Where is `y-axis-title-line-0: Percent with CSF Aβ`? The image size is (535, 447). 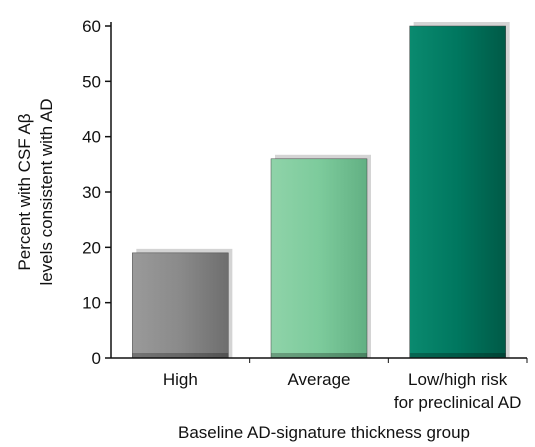 y-axis-title-line-0: Percent with CSF Aβ is located at coordinates (24, 191).